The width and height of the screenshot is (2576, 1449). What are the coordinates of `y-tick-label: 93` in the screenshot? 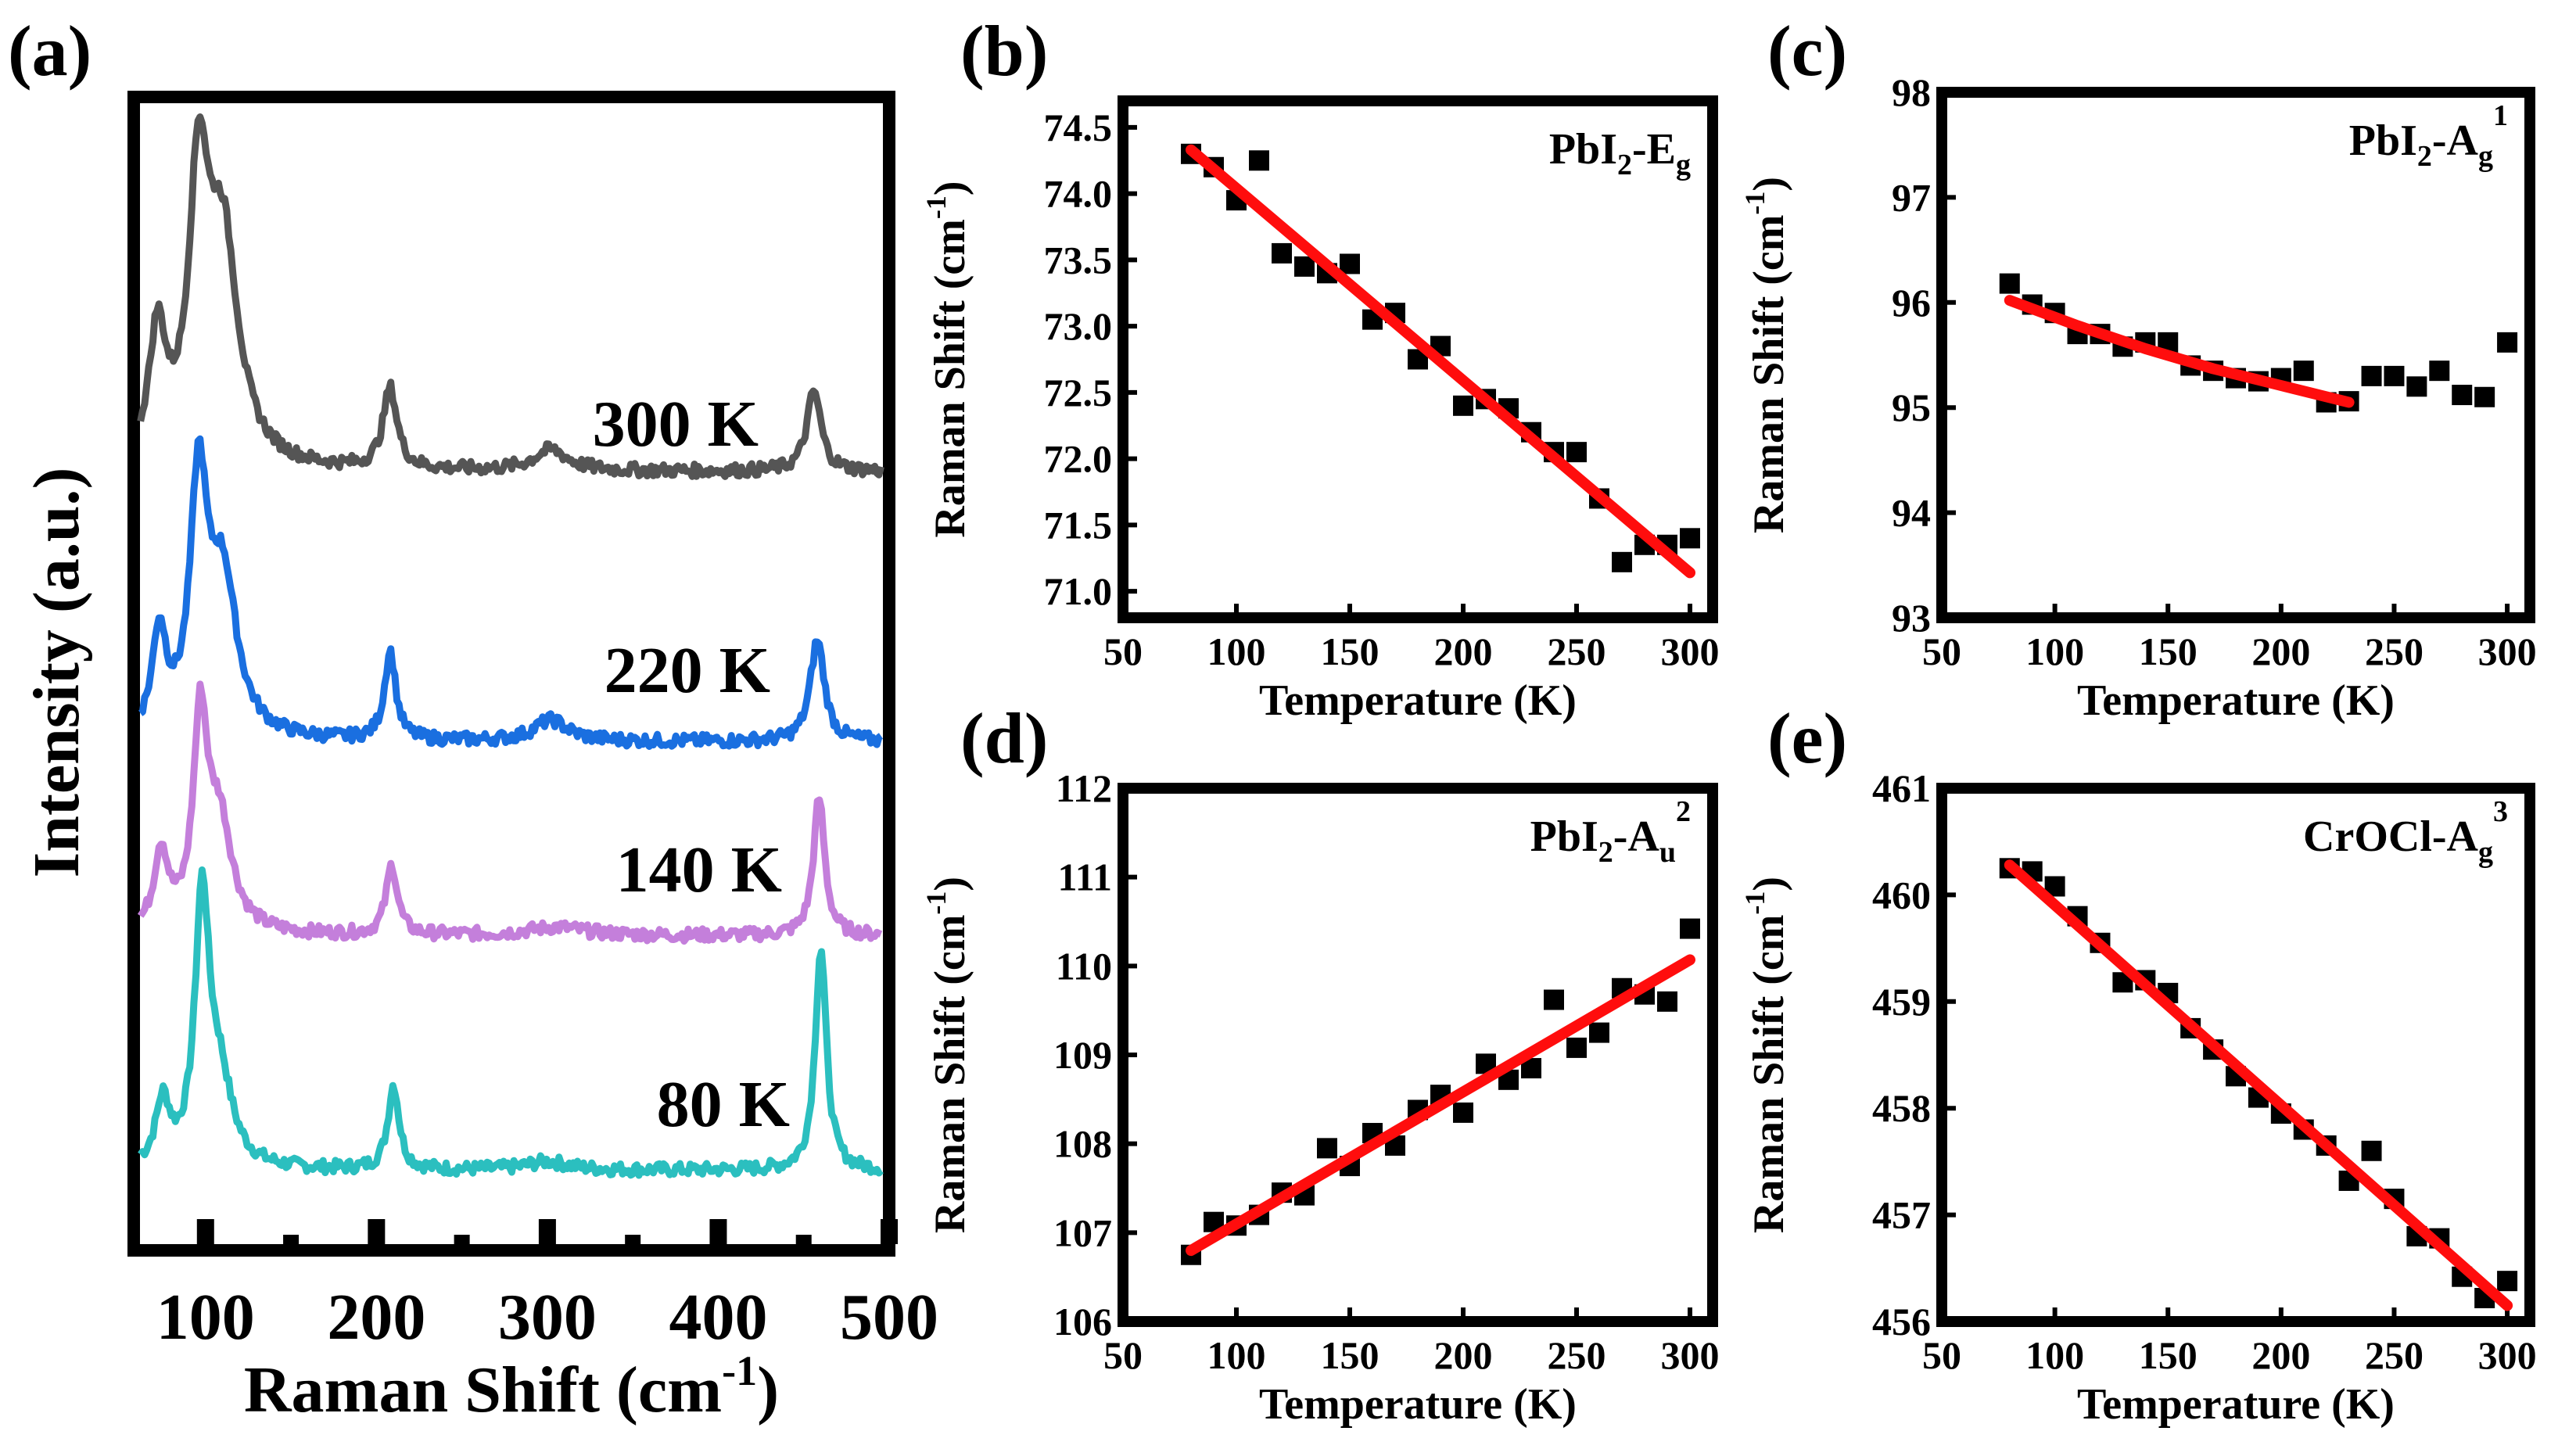 It's located at (1911, 618).